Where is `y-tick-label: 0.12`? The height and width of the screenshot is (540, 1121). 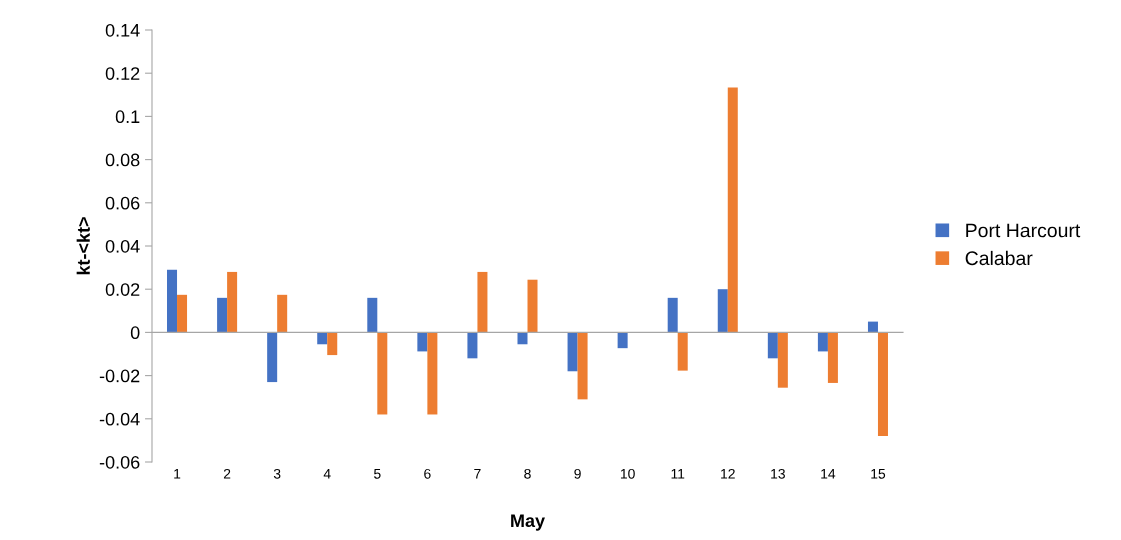
y-tick-label: 0.12 is located at coordinates (122, 73).